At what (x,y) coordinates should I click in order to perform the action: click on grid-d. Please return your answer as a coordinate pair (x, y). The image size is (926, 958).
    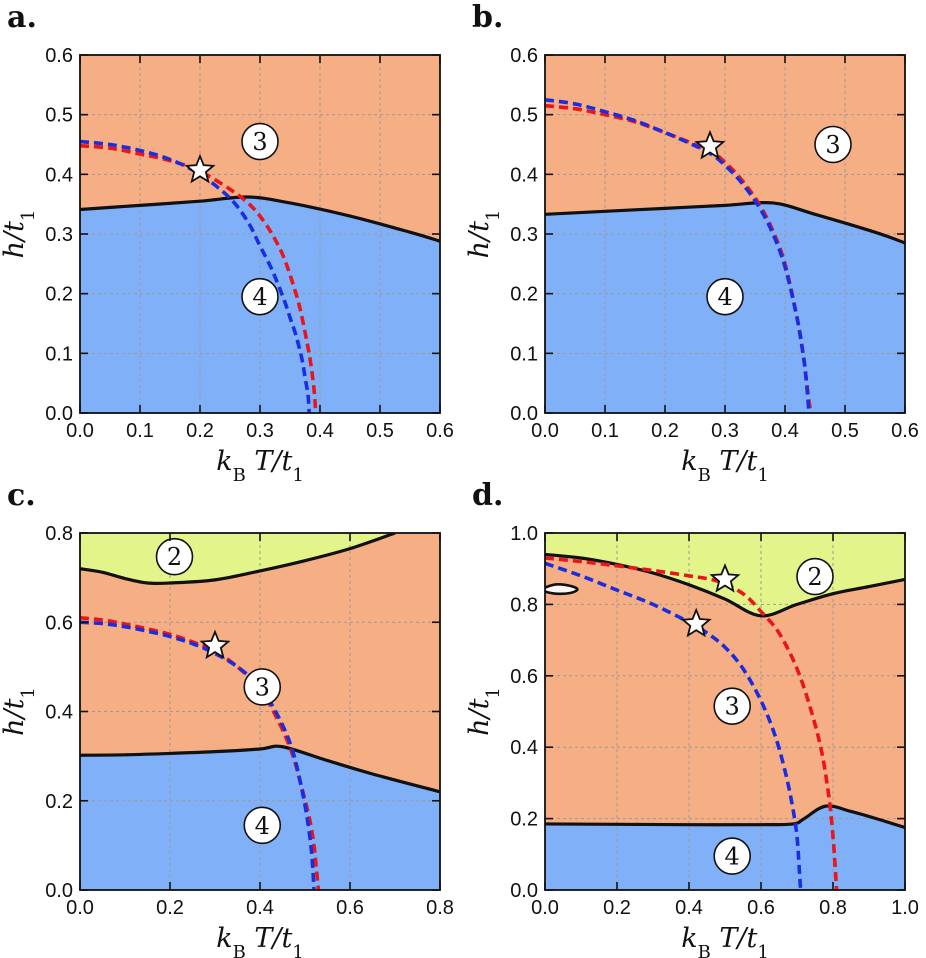
    Looking at the image, I should click on (725, 711).